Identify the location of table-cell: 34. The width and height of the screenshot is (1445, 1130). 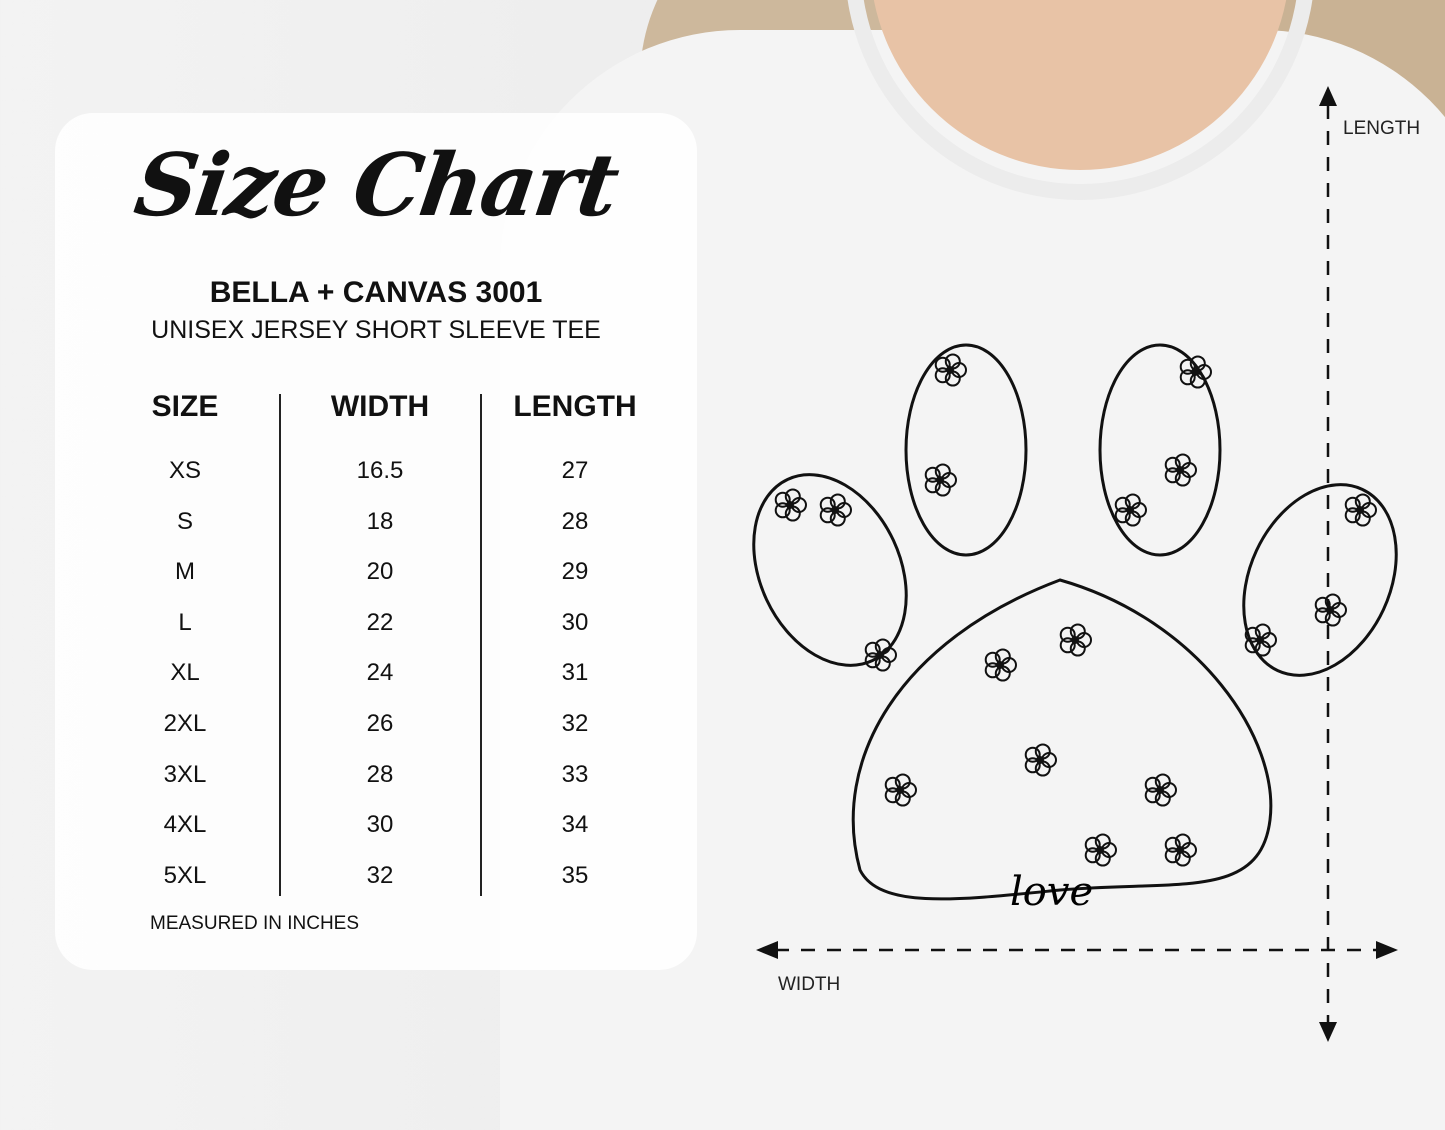
(575, 825).